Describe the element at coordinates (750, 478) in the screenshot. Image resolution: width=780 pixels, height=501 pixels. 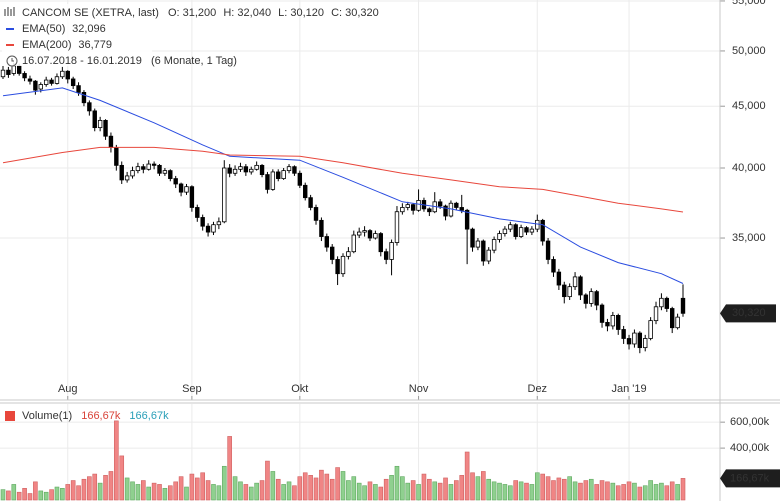
I see `volume-badge-label: 166,67k` at that location.